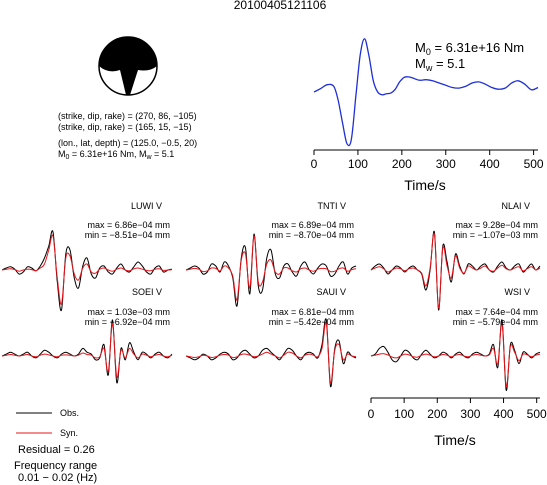 This screenshot has height=485, width=547. Describe the element at coordinates (427, 160) in the screenshot. I see `stf-ticks: 0 100 200 300 400 500` at that location.